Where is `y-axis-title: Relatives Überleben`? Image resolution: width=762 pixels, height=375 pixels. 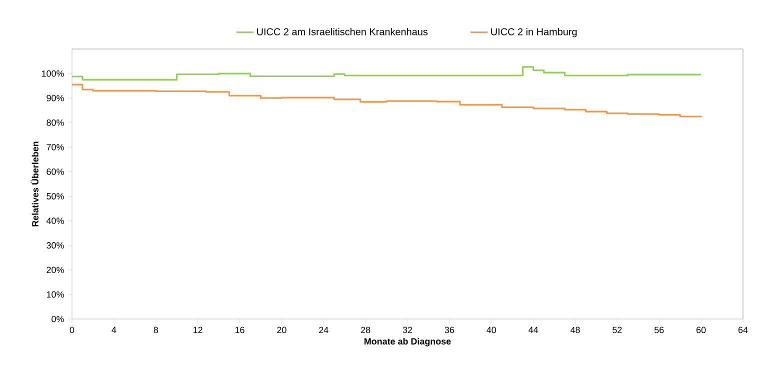
y-axis-title: Relatives Überleben is located at coordinates (34, 184).